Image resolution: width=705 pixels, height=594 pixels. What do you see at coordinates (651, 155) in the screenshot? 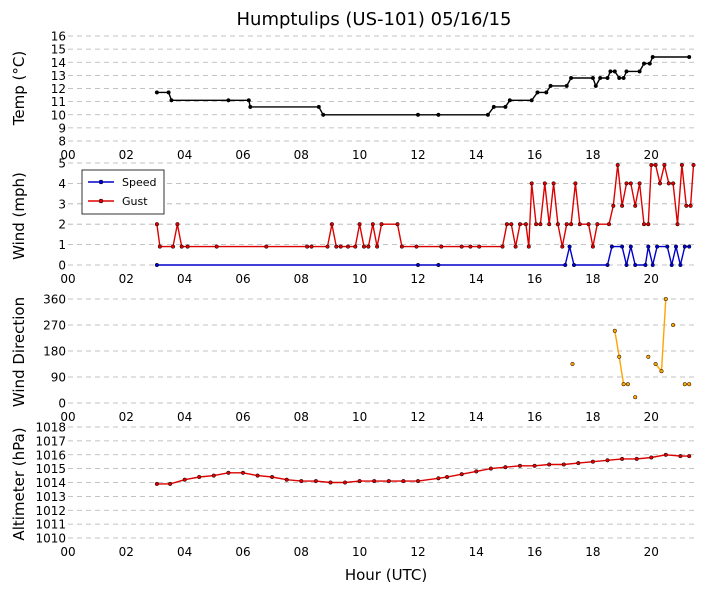
I see `x-tick-label: 20` at bounding box center [651, 155].